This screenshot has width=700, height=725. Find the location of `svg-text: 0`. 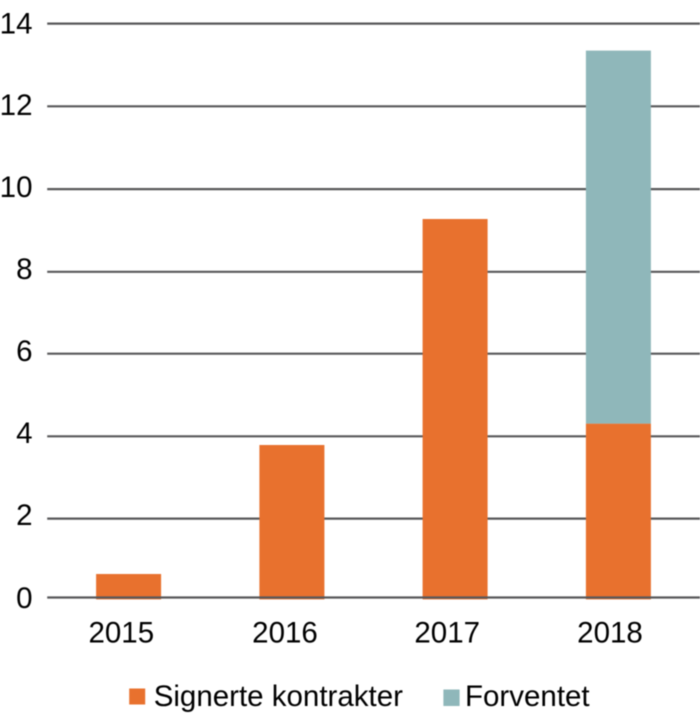

svg-text: 0 is located at coordinates (24, 598).